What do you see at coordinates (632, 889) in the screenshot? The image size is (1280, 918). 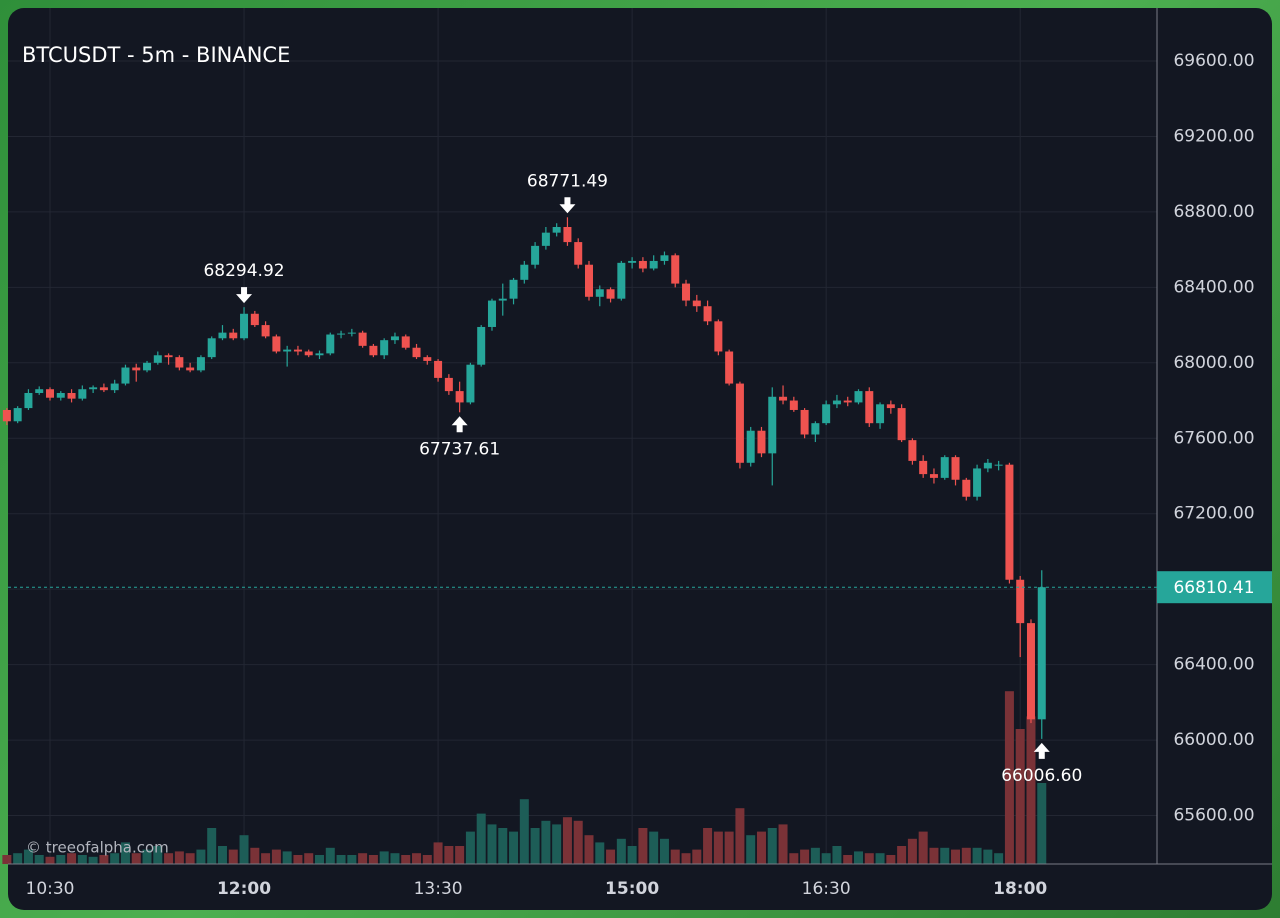 I see `x-tick-label: 15:00` at bounding box center [632, 889].